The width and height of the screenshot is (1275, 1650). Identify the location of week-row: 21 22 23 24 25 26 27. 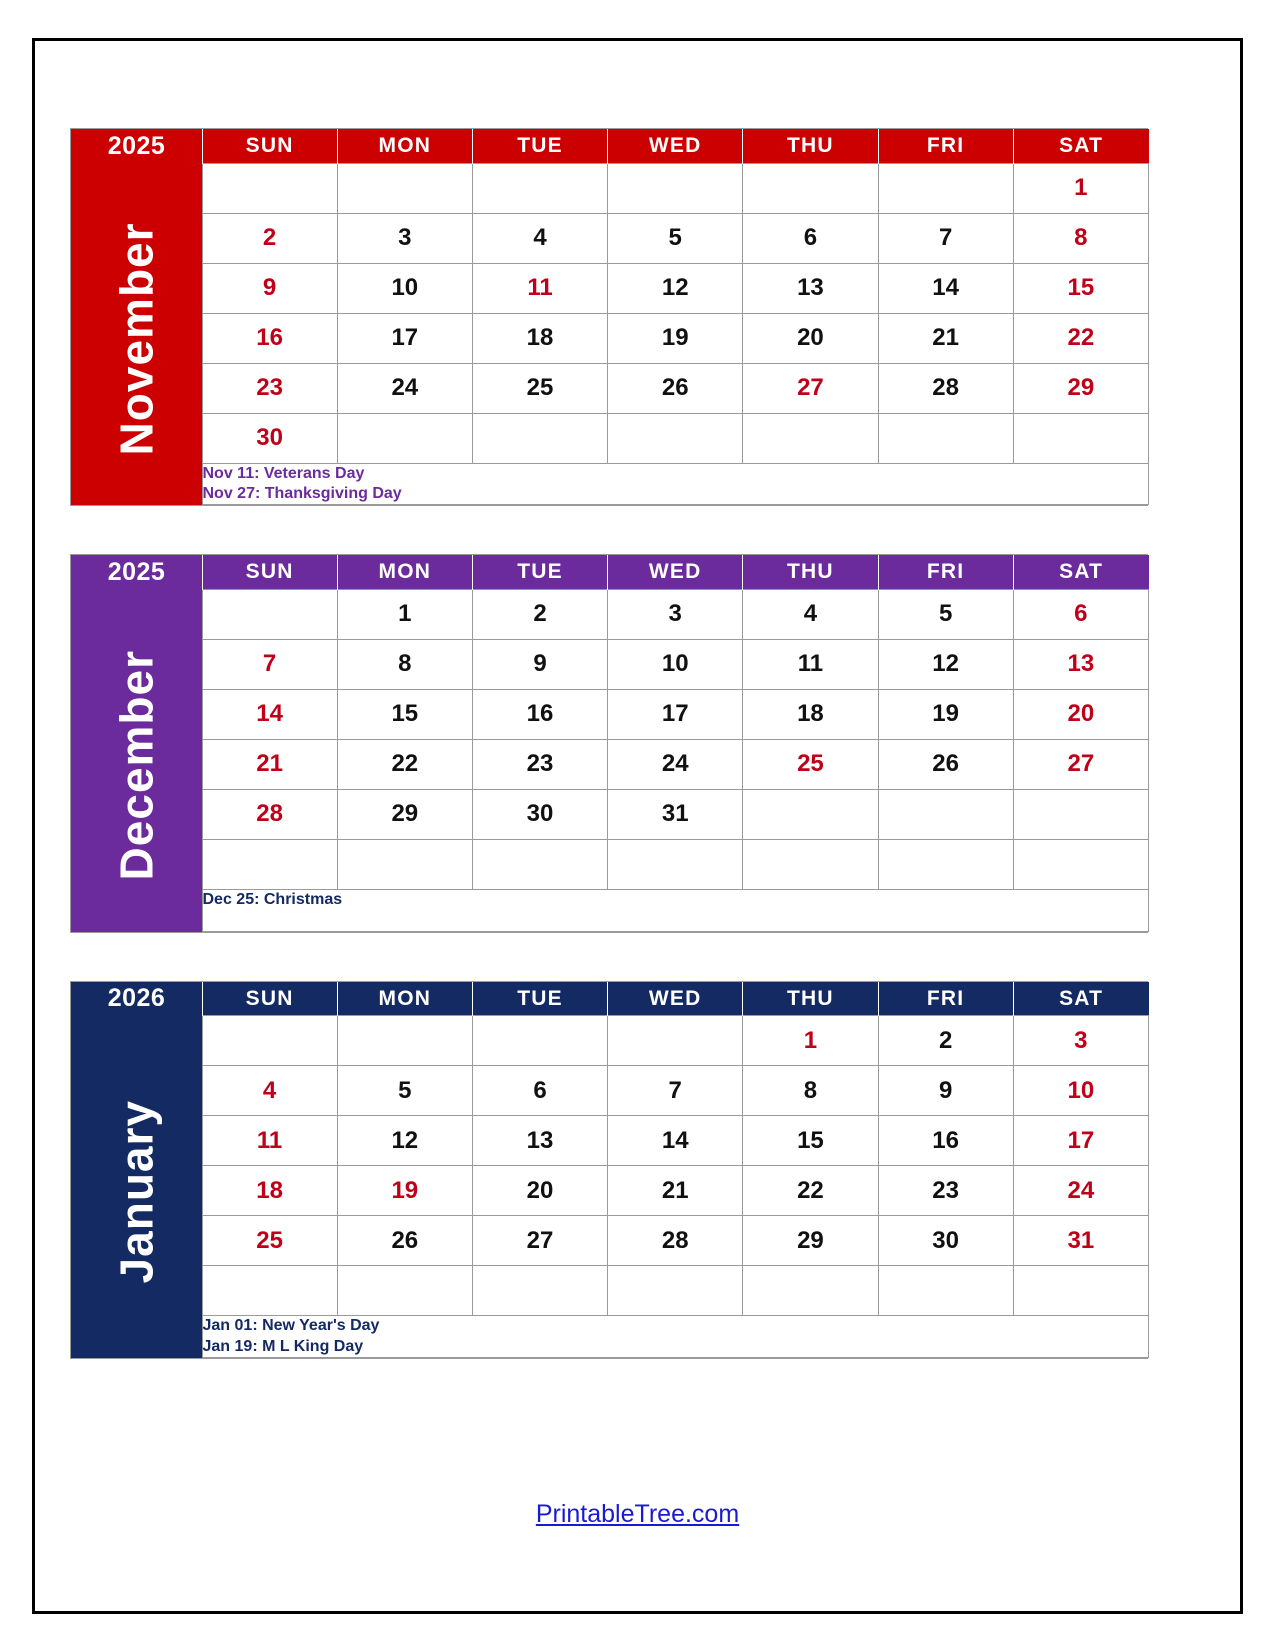
(610, 764).